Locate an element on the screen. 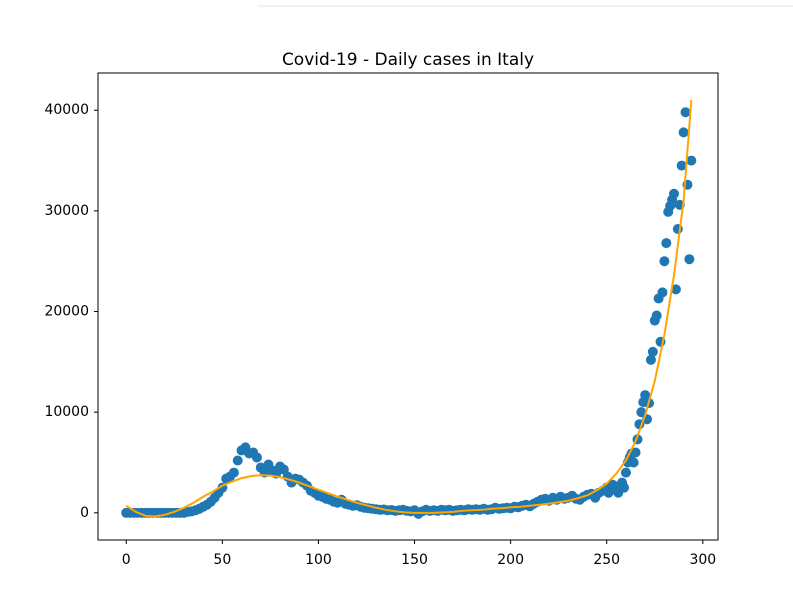 The height and width of the screenshot is (602, 793). y-tick-label: 40000 is located at coordinates (66, 110).